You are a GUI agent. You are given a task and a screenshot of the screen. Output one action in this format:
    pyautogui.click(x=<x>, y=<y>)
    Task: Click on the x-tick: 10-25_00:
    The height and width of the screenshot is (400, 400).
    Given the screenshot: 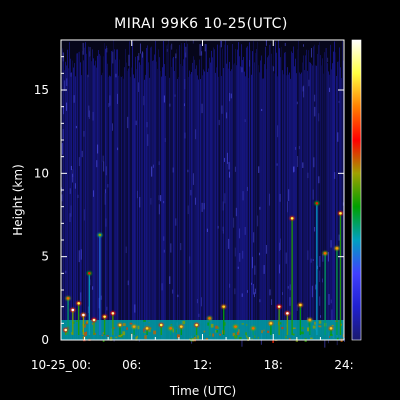 What is the action you would take?
    pyautogui.click(x=61, y=206)
    